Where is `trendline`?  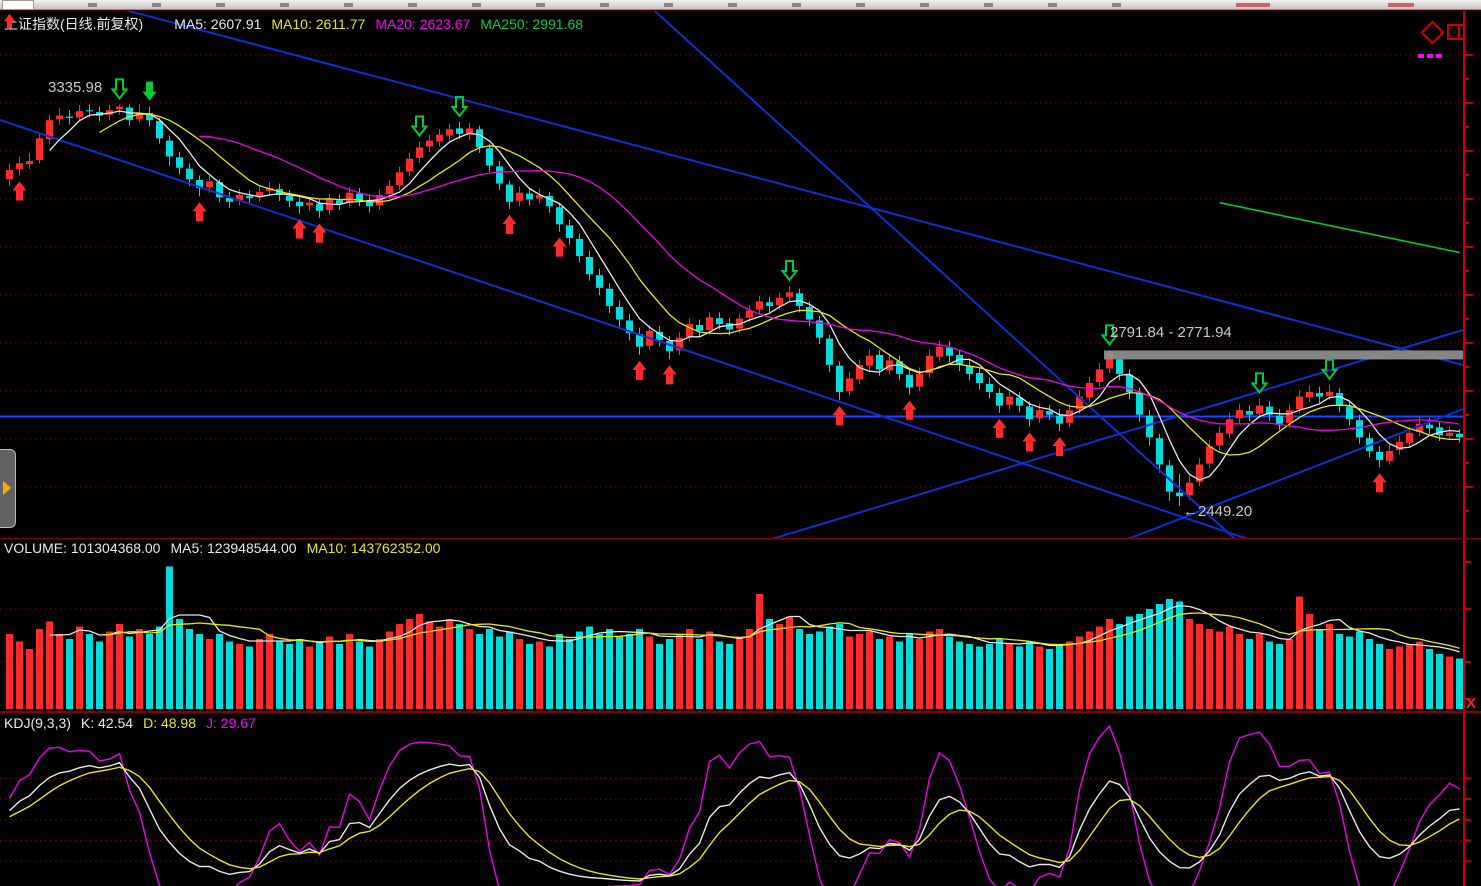
trendline is located at coordinates (1117, 433).